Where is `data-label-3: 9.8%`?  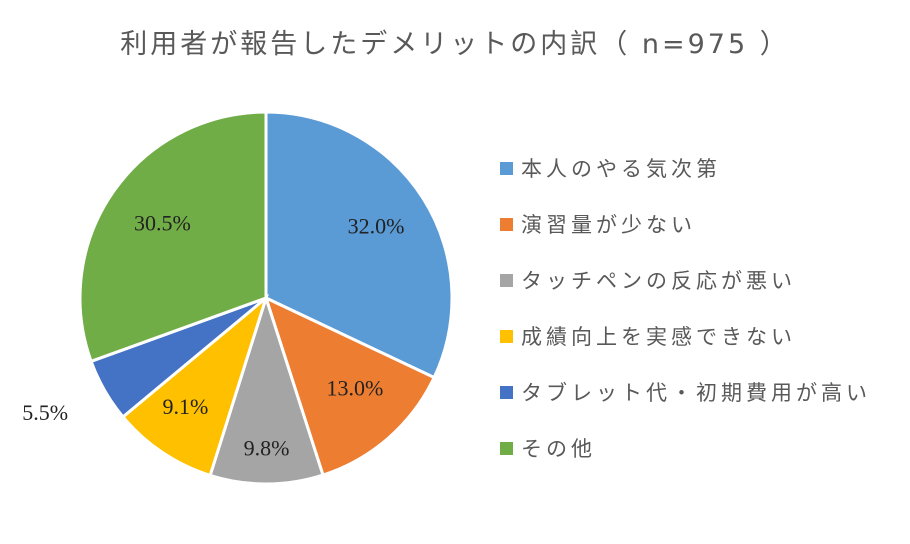
data-label-3: 9.8% is located at coordinates (267, 448).